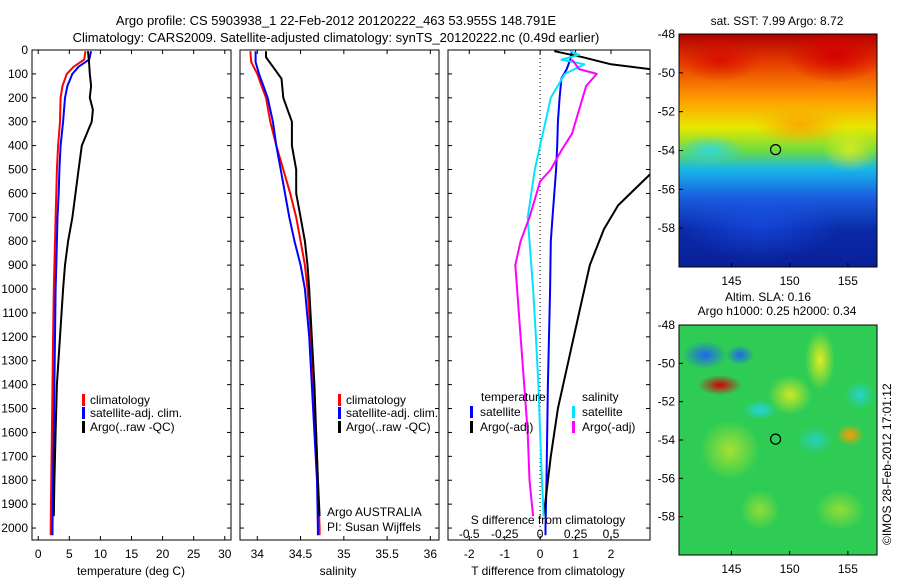 Image resolution: width=900 pixels, height=585 pixels. What do you see at coordinates (101, 554) in the screenshot?
I see `x-tick-label: 10` at bounding box center [101, 554].